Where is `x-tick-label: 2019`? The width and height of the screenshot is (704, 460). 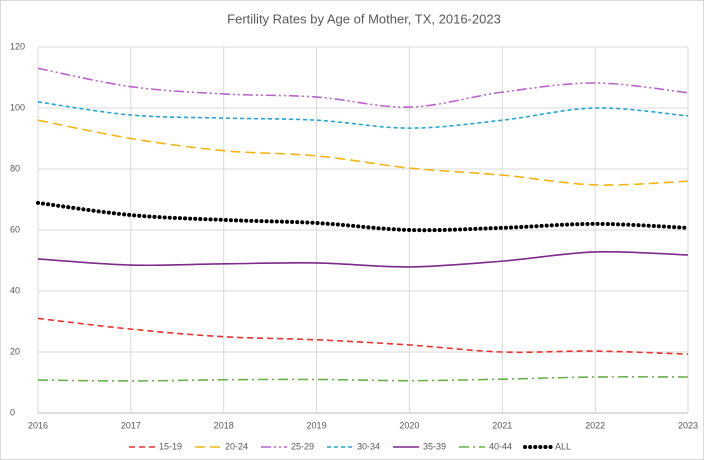
x-tick-label: 2019 is located at coordinates (317, 425).